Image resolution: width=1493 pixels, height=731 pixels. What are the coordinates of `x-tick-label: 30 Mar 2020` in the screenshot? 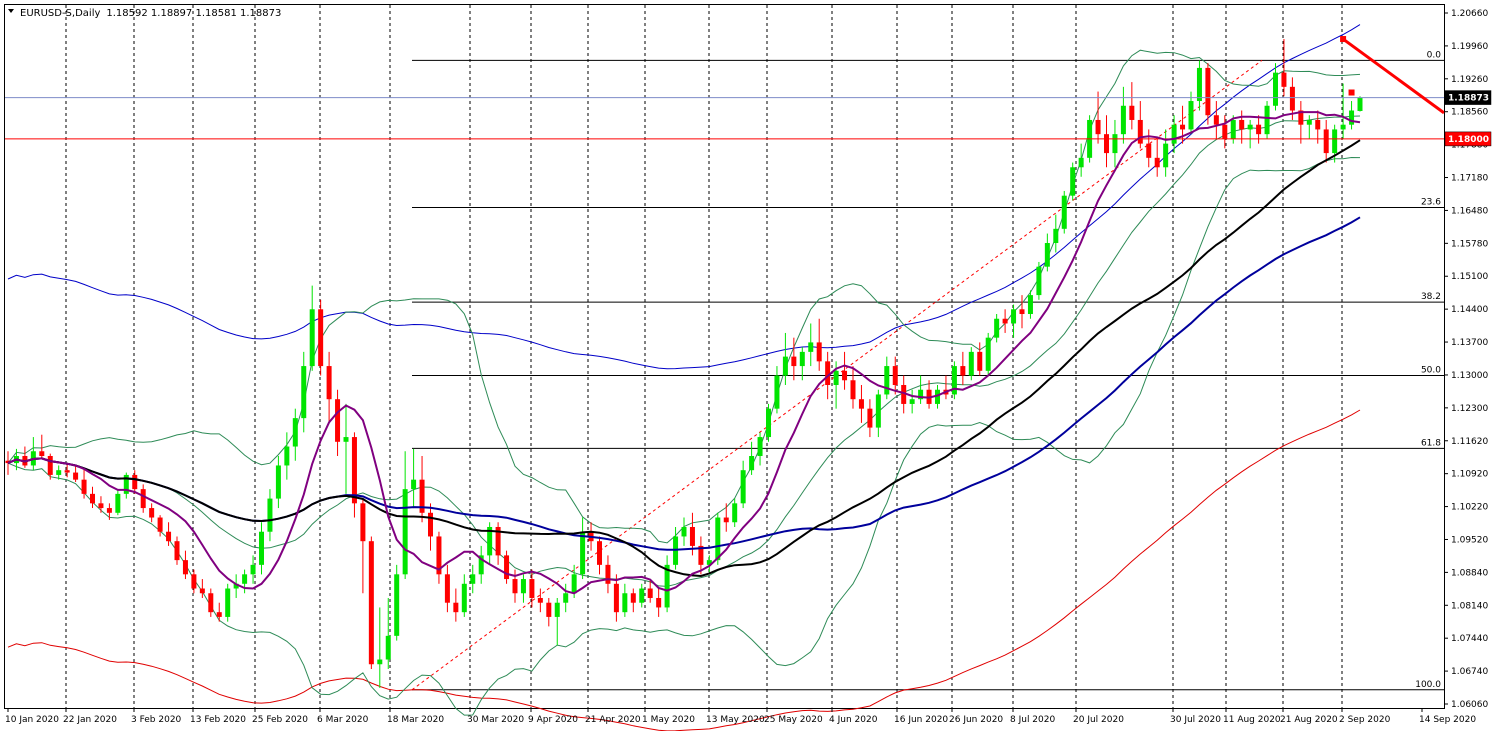 It's located at (495, 720).